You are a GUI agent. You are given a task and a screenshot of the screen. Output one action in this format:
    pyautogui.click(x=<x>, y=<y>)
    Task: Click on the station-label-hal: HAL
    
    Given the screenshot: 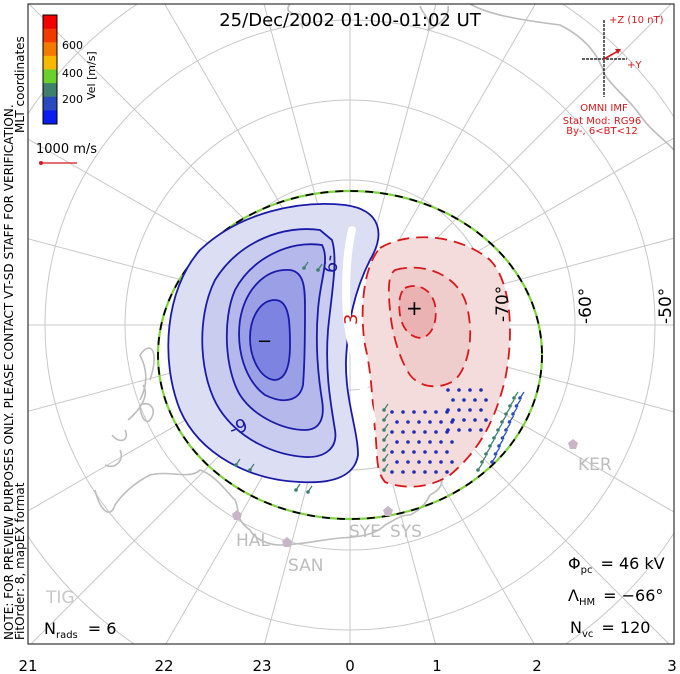 What is the action you would take?
    pyautogui.click(x=253, y=541)
    